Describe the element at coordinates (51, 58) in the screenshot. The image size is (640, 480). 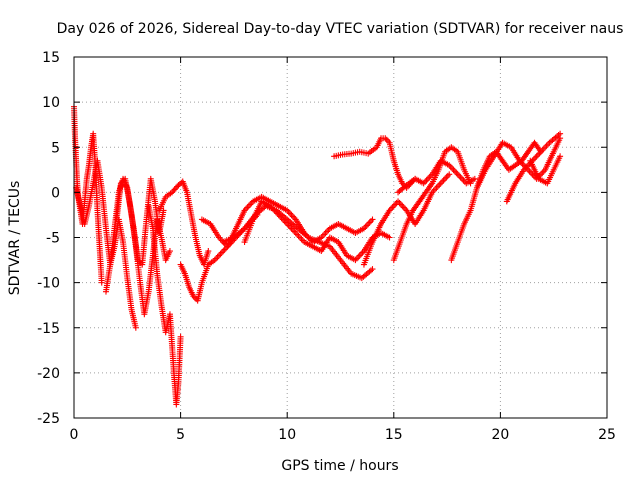
I see `y-tick-label: 15` at that location.